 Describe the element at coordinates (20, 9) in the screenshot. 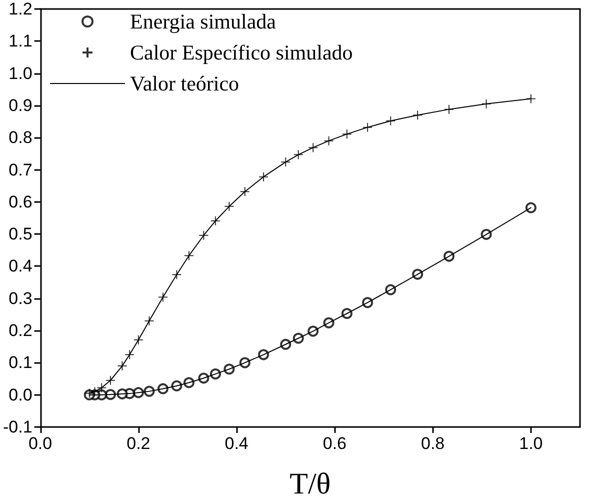

I see `y-tick-label: 1.2` at that location.